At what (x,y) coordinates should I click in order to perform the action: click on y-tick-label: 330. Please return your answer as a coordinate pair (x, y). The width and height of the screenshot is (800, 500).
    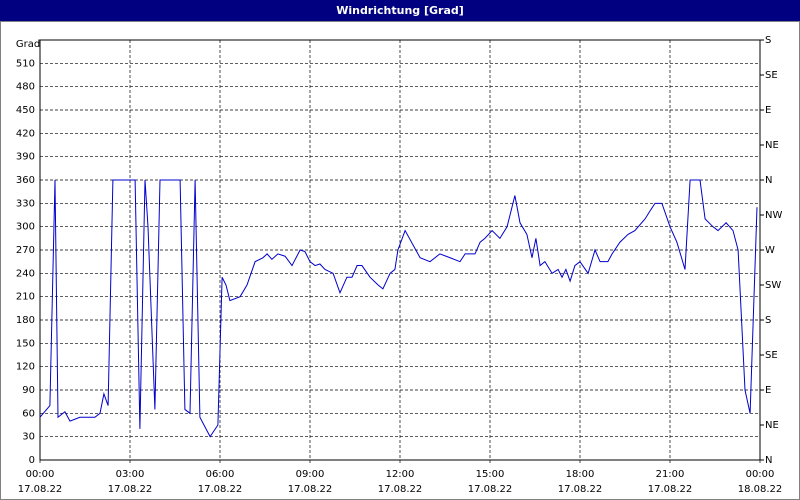
    Looking at the image, I should click on (25, 203).